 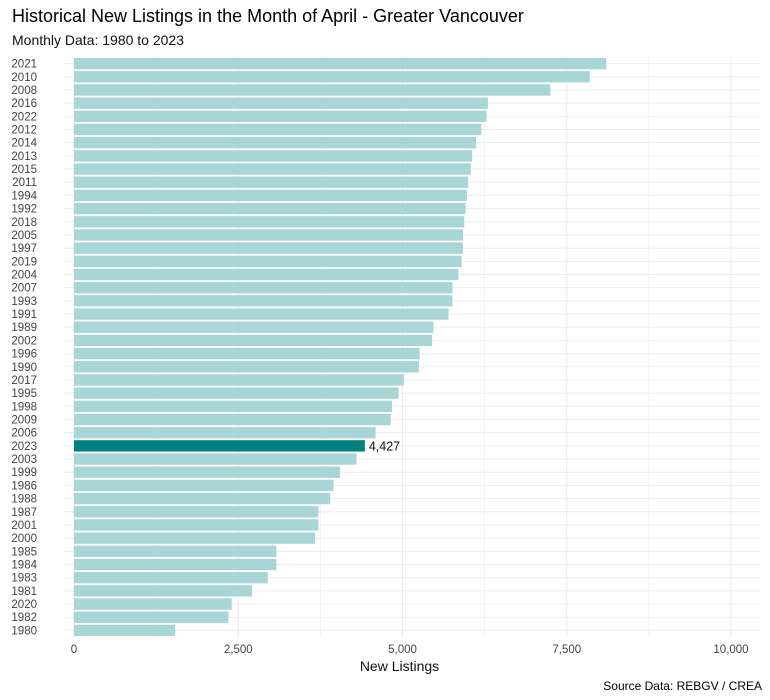 What do you see at coordinates (402, 650) in the screenshot?
I see `x-tick-label: 5,000` at bounding box center [402, 650].